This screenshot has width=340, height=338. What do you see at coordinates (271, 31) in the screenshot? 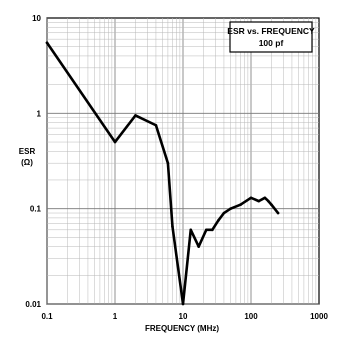
I see `chart-title: ESR vs. FREQUENCY` at bounding box center [271, 31].